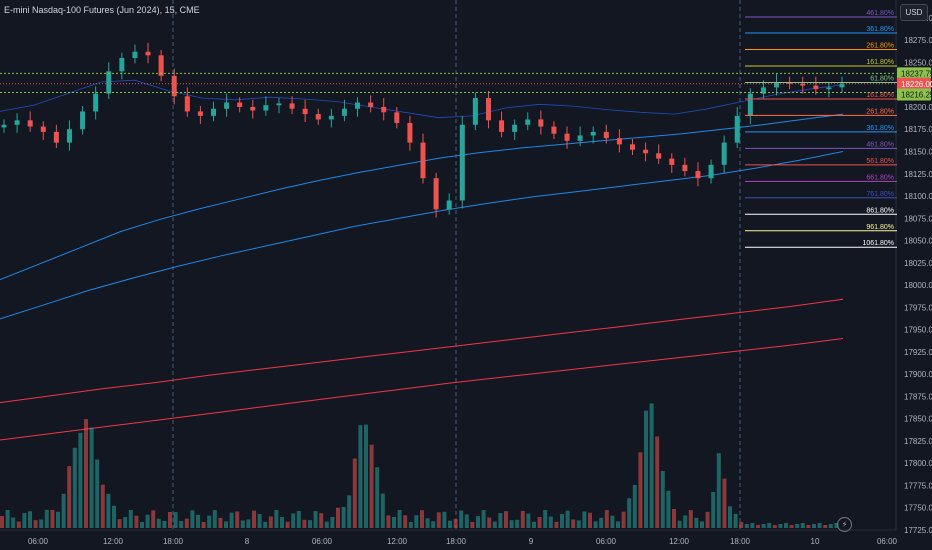 This screenshot has width=932, height=550. I want to click on x-tick-label-10: 18:00, so click(740, 541).